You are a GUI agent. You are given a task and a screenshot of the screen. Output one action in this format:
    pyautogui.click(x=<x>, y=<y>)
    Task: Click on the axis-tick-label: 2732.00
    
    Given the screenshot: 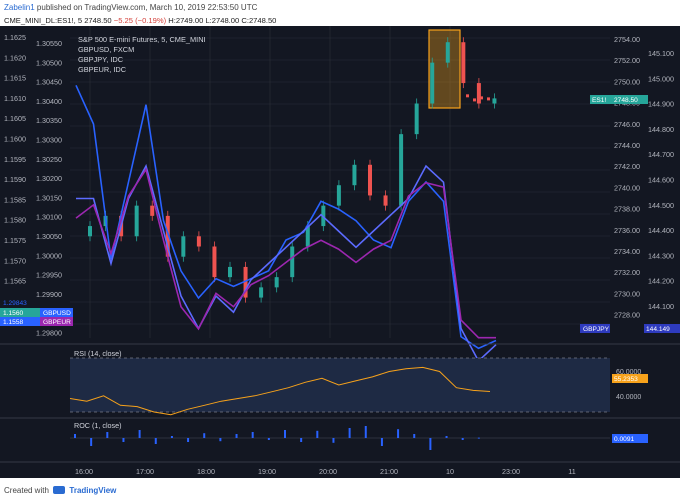 What is the action you would take?
    pyautogui.click(x=627, y=272)
    